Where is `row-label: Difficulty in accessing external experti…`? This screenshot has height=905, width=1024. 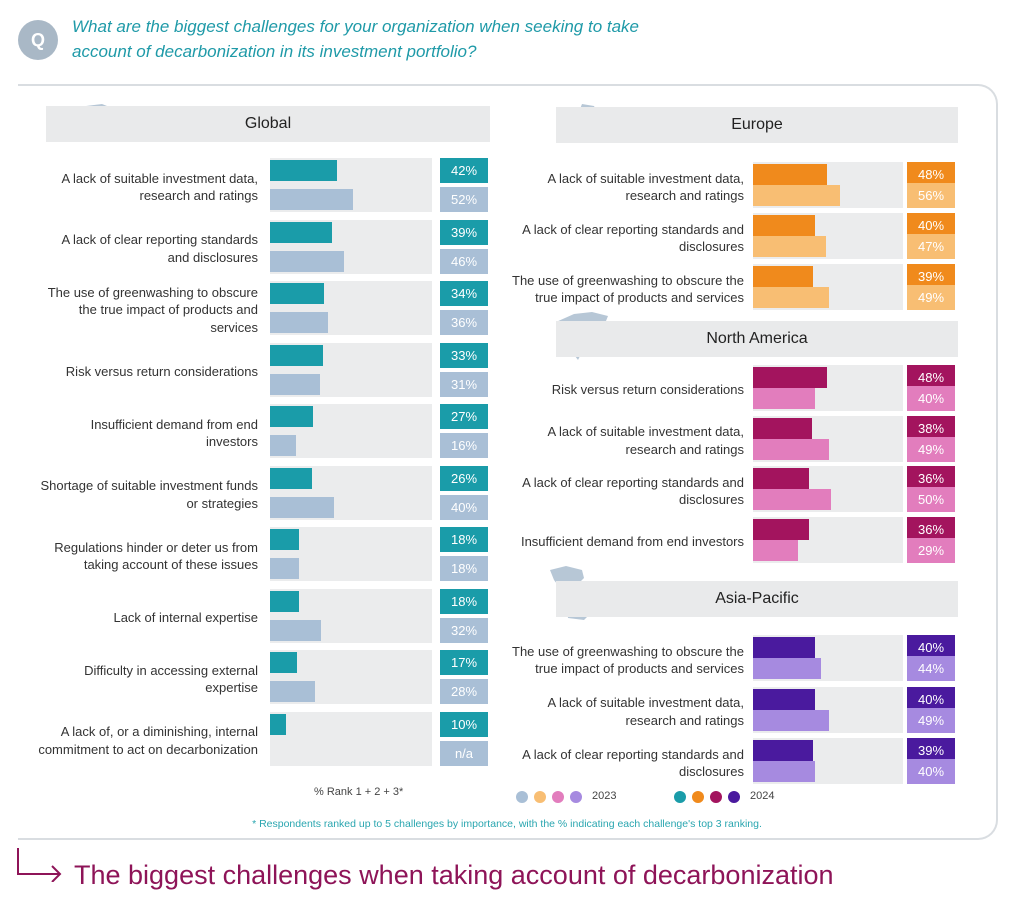
row-label: Difficulty in accessing external experti… is located at coordinates (171, 679).